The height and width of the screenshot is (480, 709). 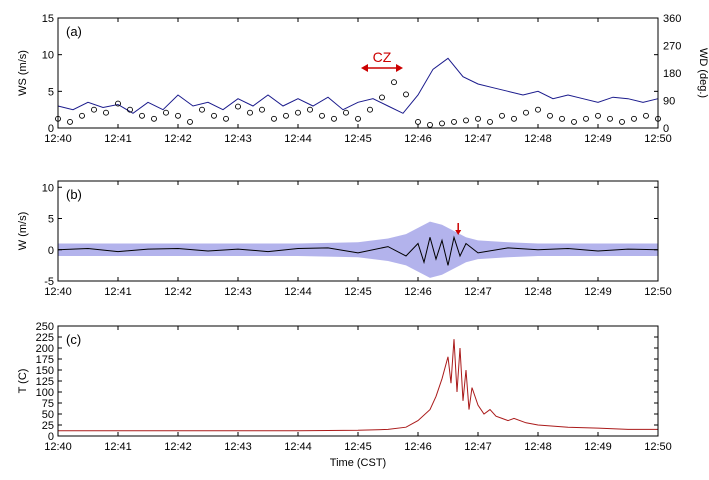 I want to click on y-tick-label: 50, so click(x=48, y=415).